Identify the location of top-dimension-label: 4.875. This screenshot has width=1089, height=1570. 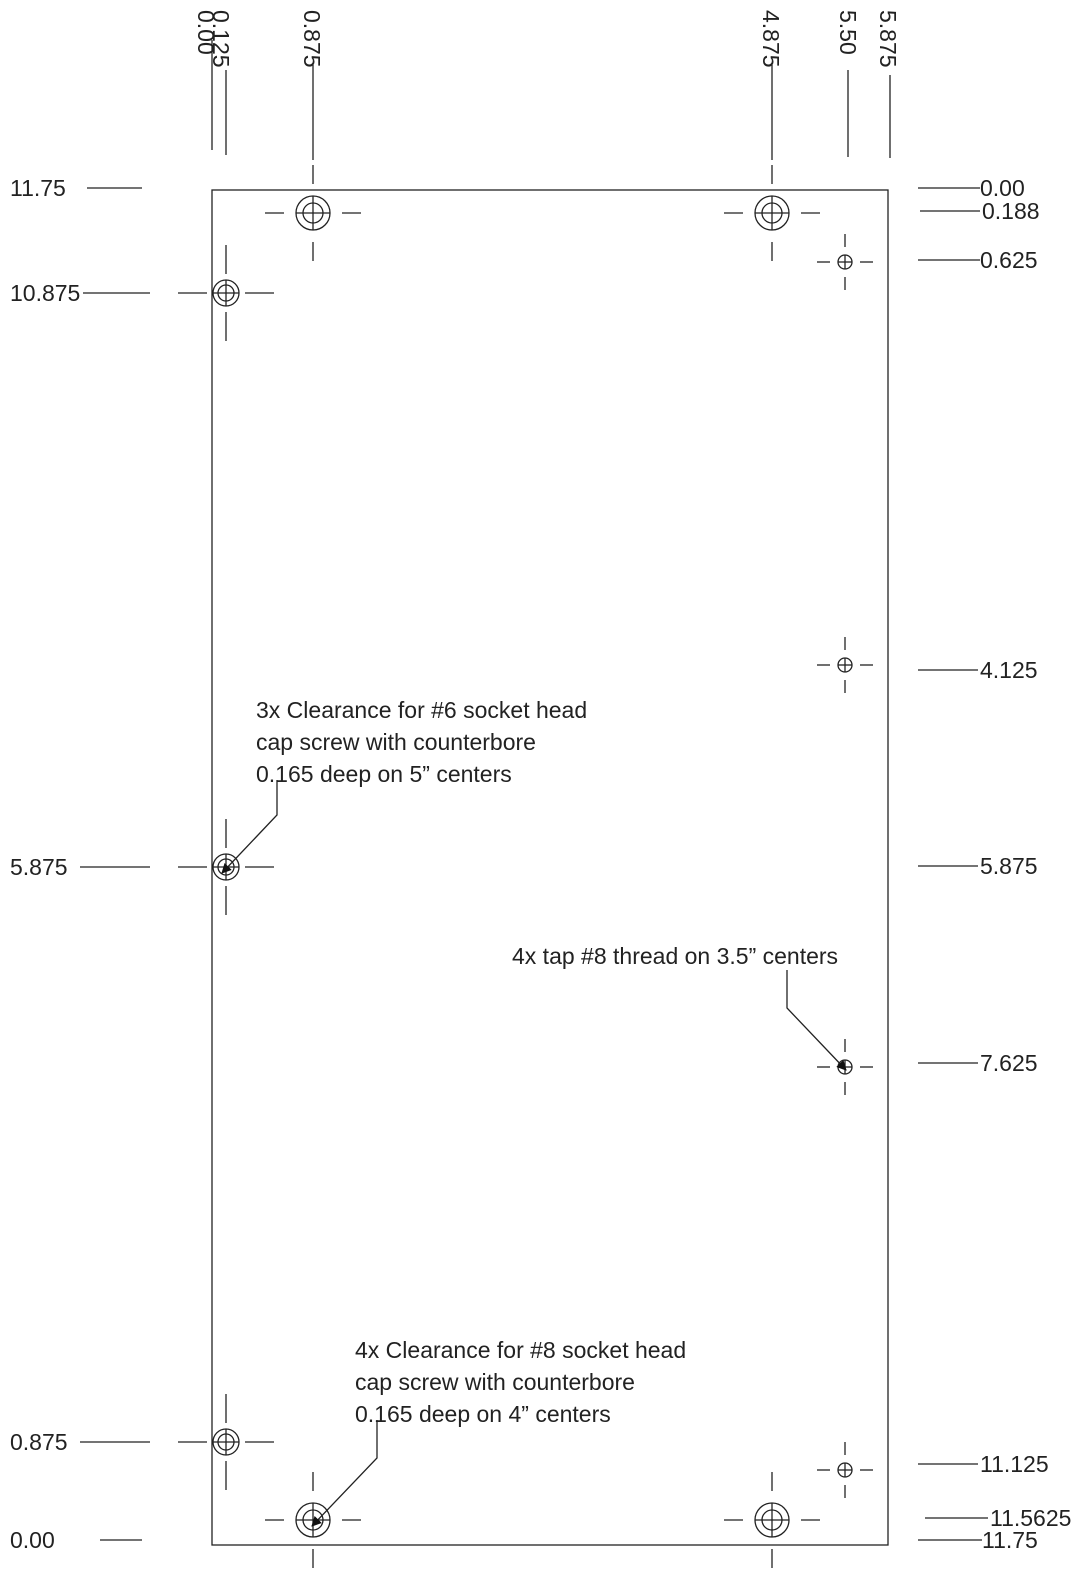
(771, 39).